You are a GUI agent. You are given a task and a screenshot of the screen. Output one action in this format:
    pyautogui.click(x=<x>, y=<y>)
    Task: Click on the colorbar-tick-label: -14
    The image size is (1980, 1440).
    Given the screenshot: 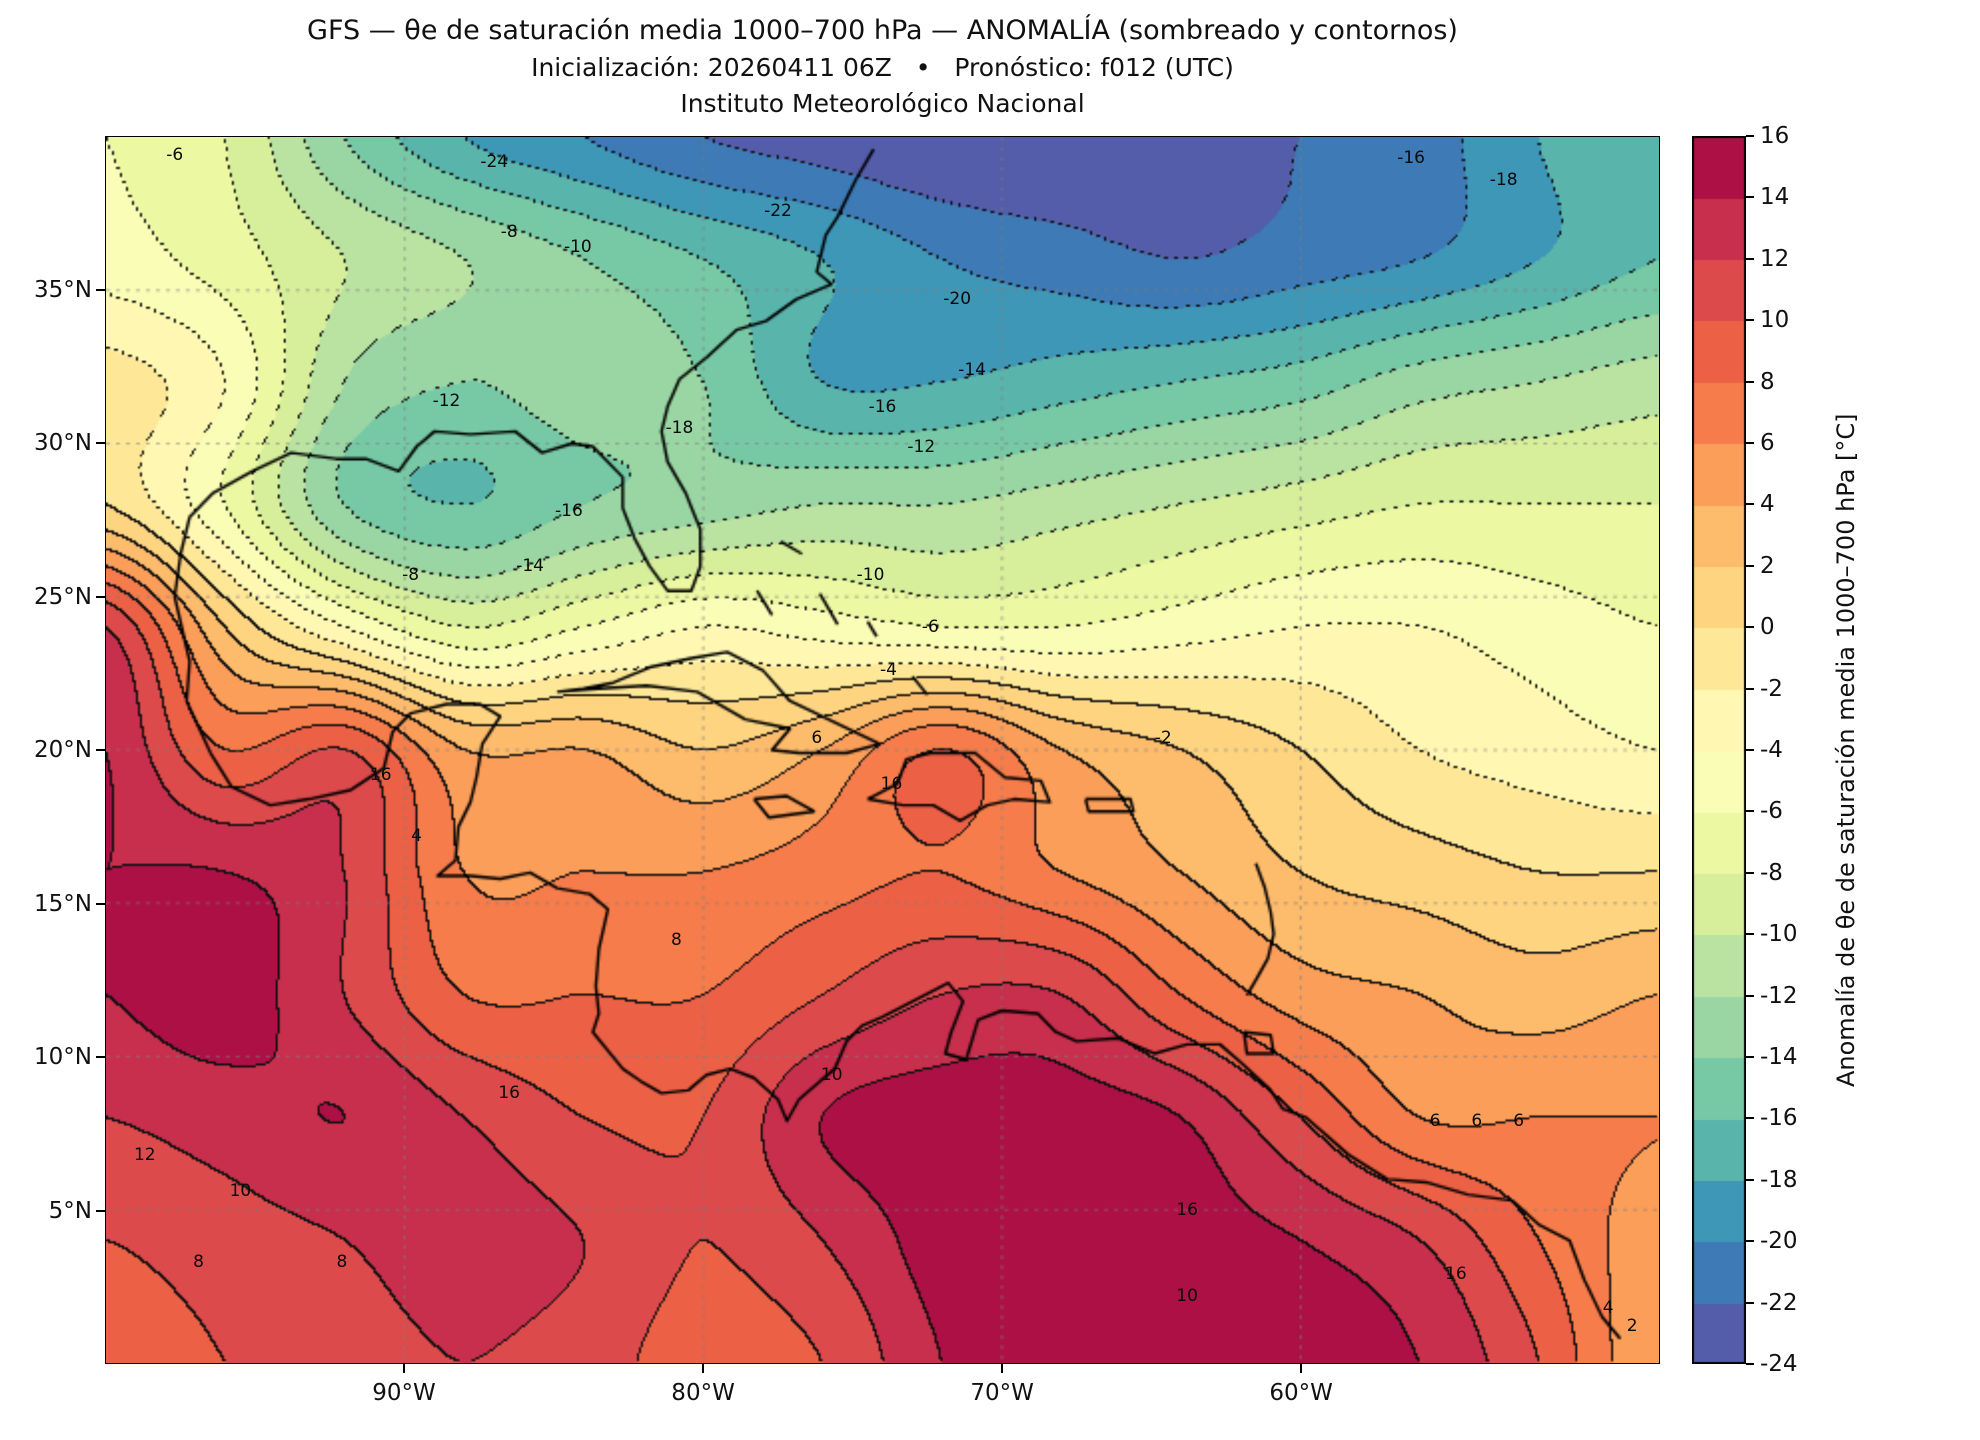 What is the action you would take?
    pyautogui.click(x=1779, y=1057)
    